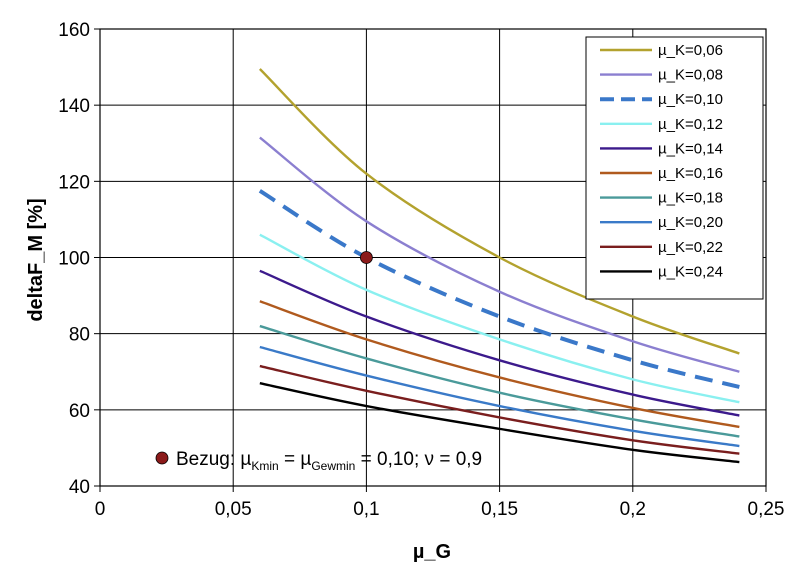 The image size is (800, 583). What do you see at coordinates (690, 247) in the screenshot?
I see `legend-label-8: µ_K=0,22` at bounding box center [690, 247].